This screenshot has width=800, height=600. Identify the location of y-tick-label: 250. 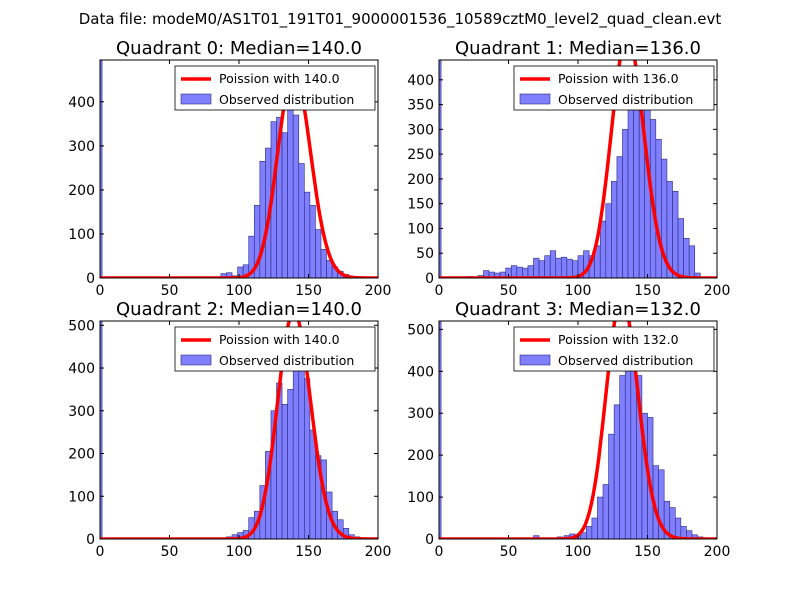
(420, 155).